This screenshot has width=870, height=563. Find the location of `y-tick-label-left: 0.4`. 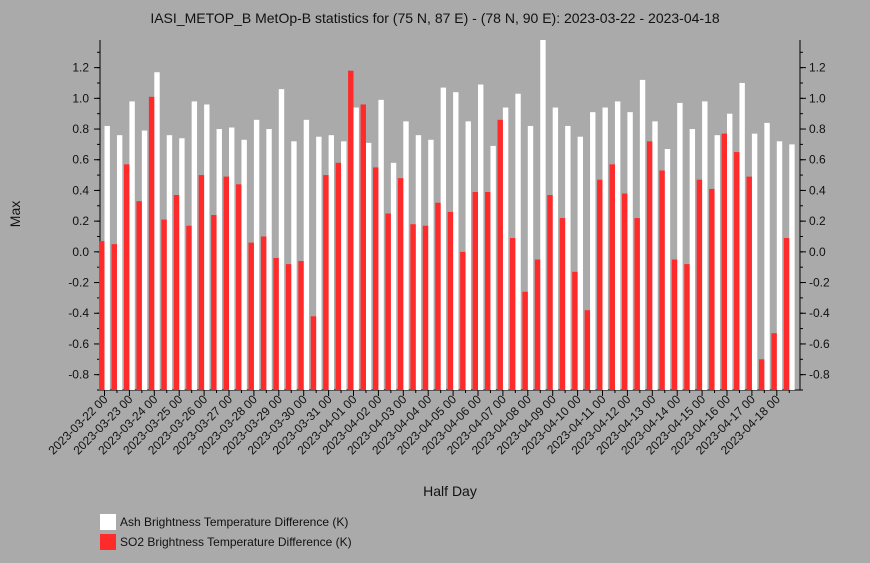

y-tick-label-left: 0.4 is located at coordinates (80, 190).